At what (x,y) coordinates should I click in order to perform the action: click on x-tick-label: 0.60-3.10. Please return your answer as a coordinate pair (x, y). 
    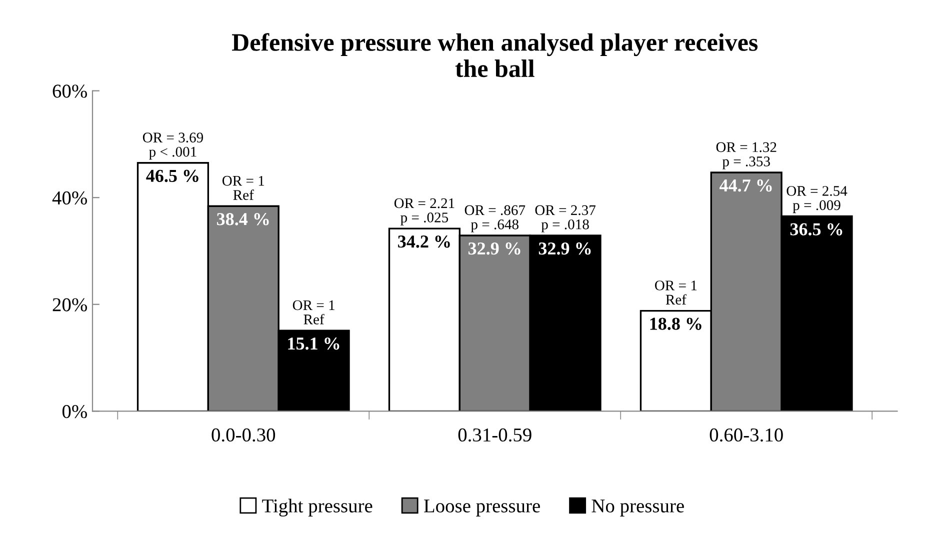
    Looking at the image, I should click on (746, 435).